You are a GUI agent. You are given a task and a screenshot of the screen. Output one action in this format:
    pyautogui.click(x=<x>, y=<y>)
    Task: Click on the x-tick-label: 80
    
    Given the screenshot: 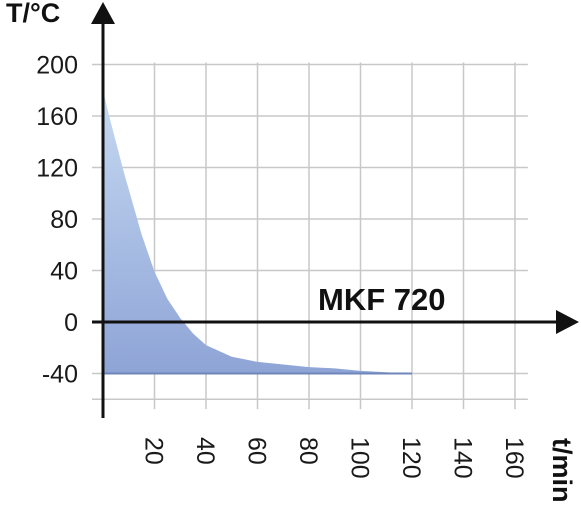 What is the action you would take?
    pyautogui.click(x=308, y=451)
    